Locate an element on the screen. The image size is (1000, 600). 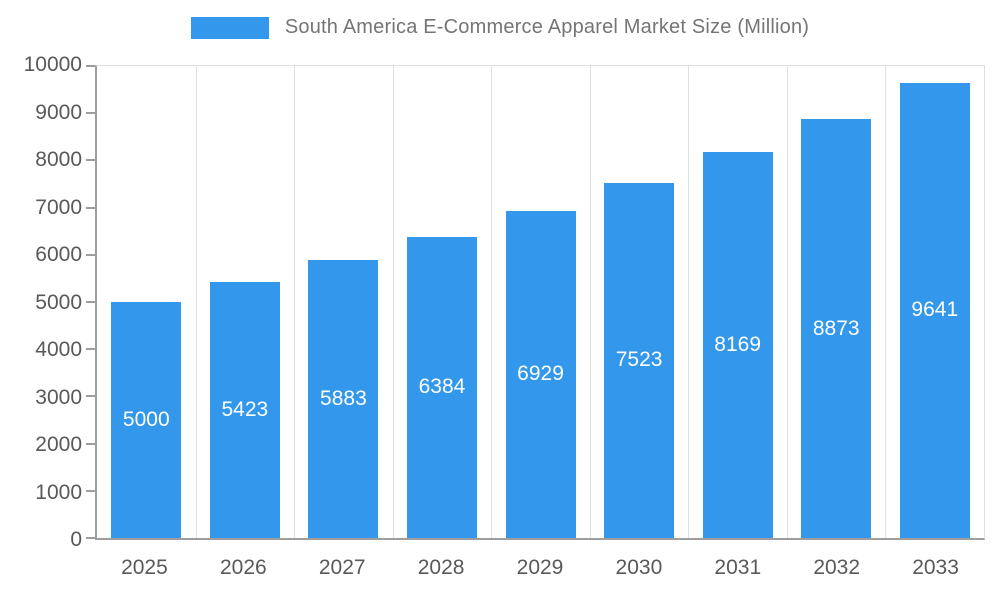
bar-value-label: 9641 is located at coordinates (935, 310).